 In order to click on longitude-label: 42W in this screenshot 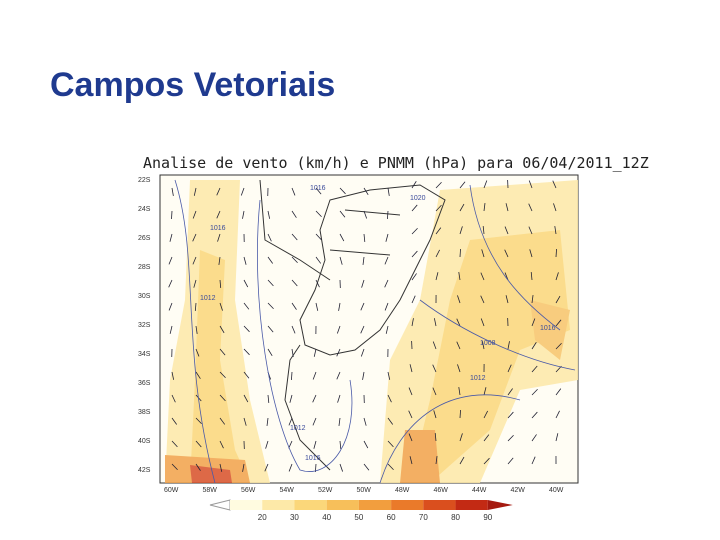, I will do `click(518, 490)`.